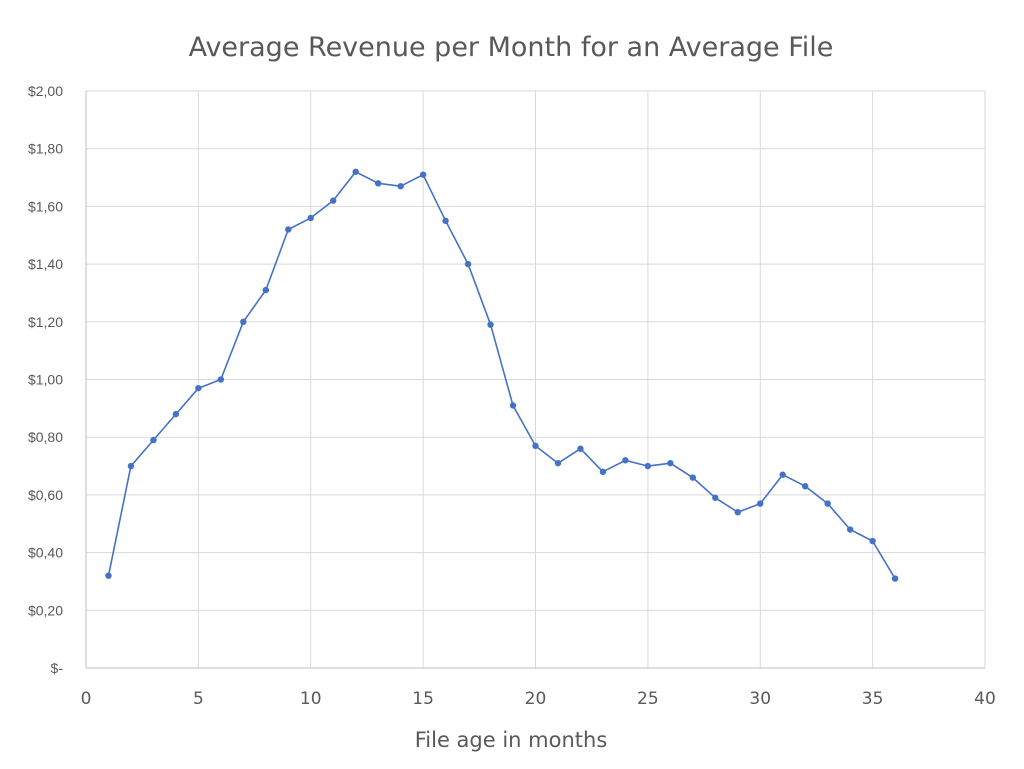 The image size is (1024, 769). I want to click on x-tick-label: 20, so click(536, 699).